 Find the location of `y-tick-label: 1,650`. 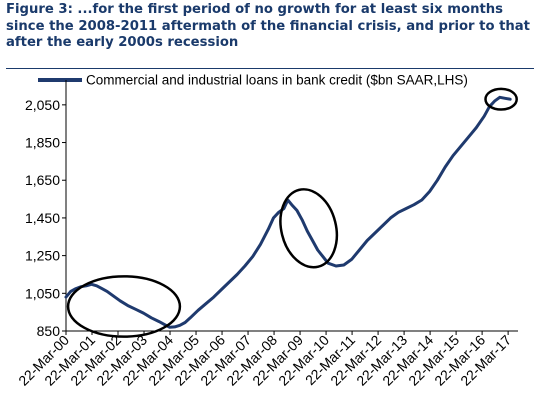

y-tick-label: 1,650 is located at coordinates (42, 180).